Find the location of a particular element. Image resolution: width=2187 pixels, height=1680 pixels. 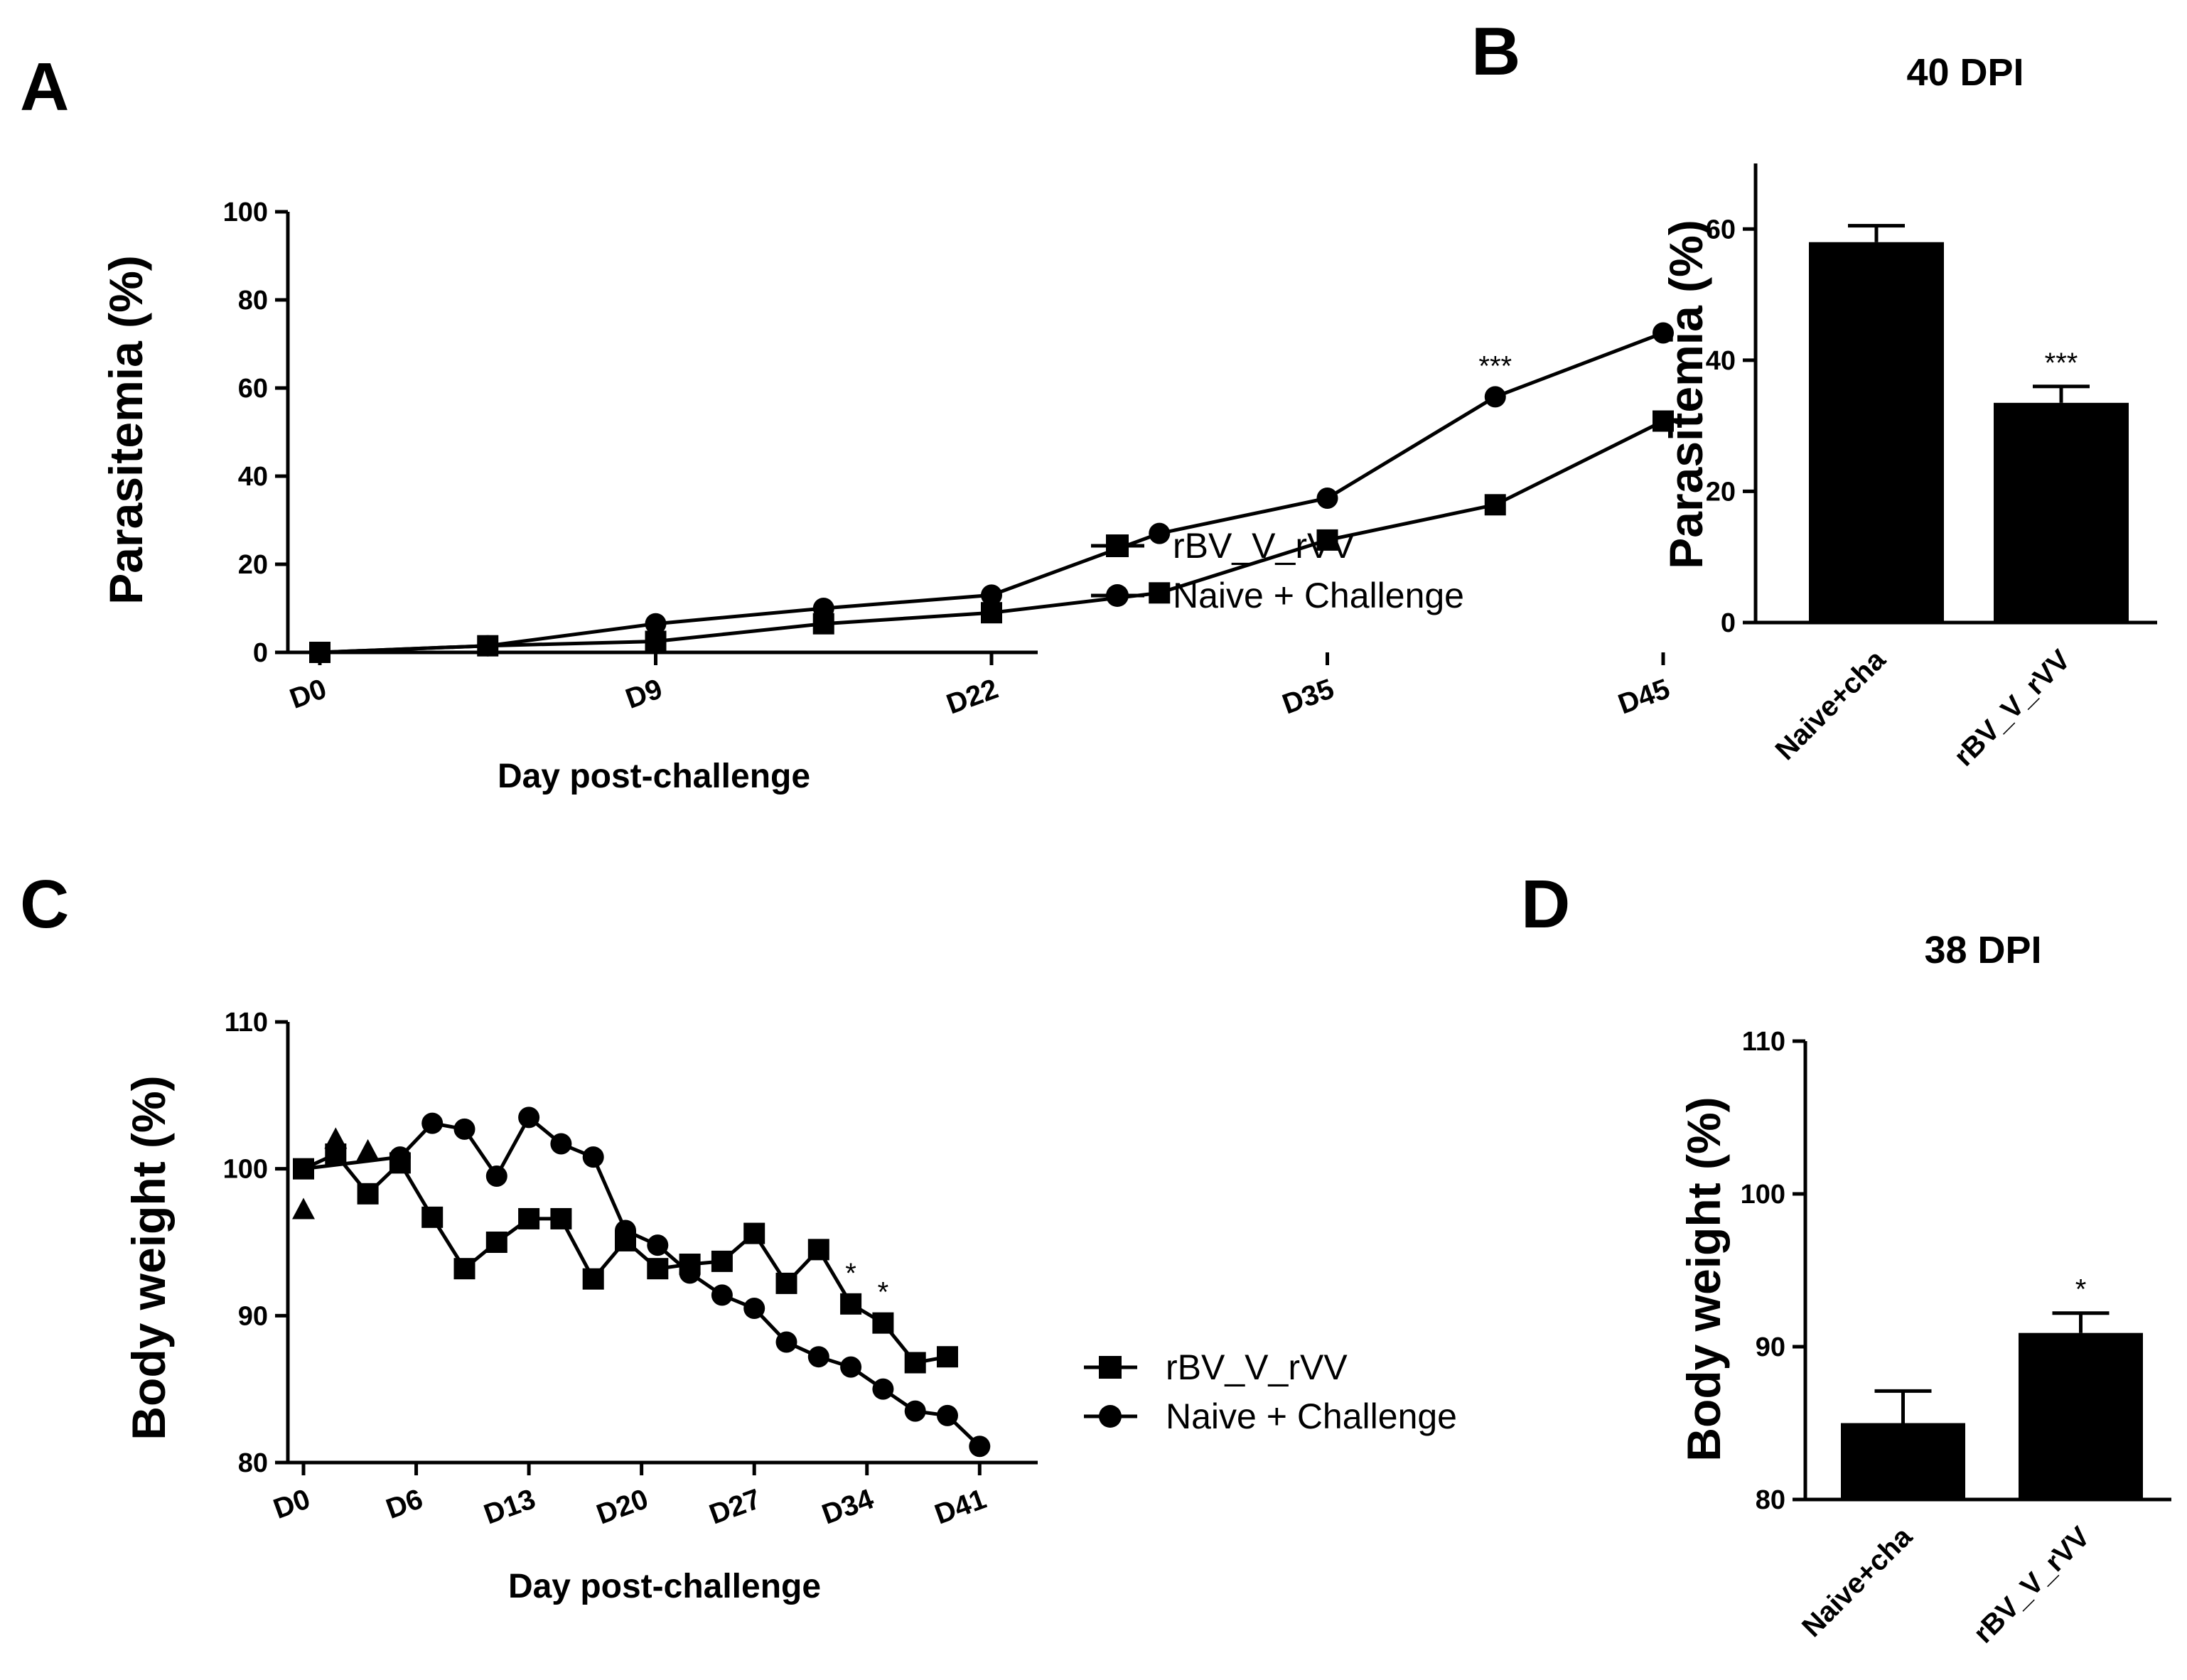

panel-b-y-tick-label: 0 is located at coordinates (1728, 623).